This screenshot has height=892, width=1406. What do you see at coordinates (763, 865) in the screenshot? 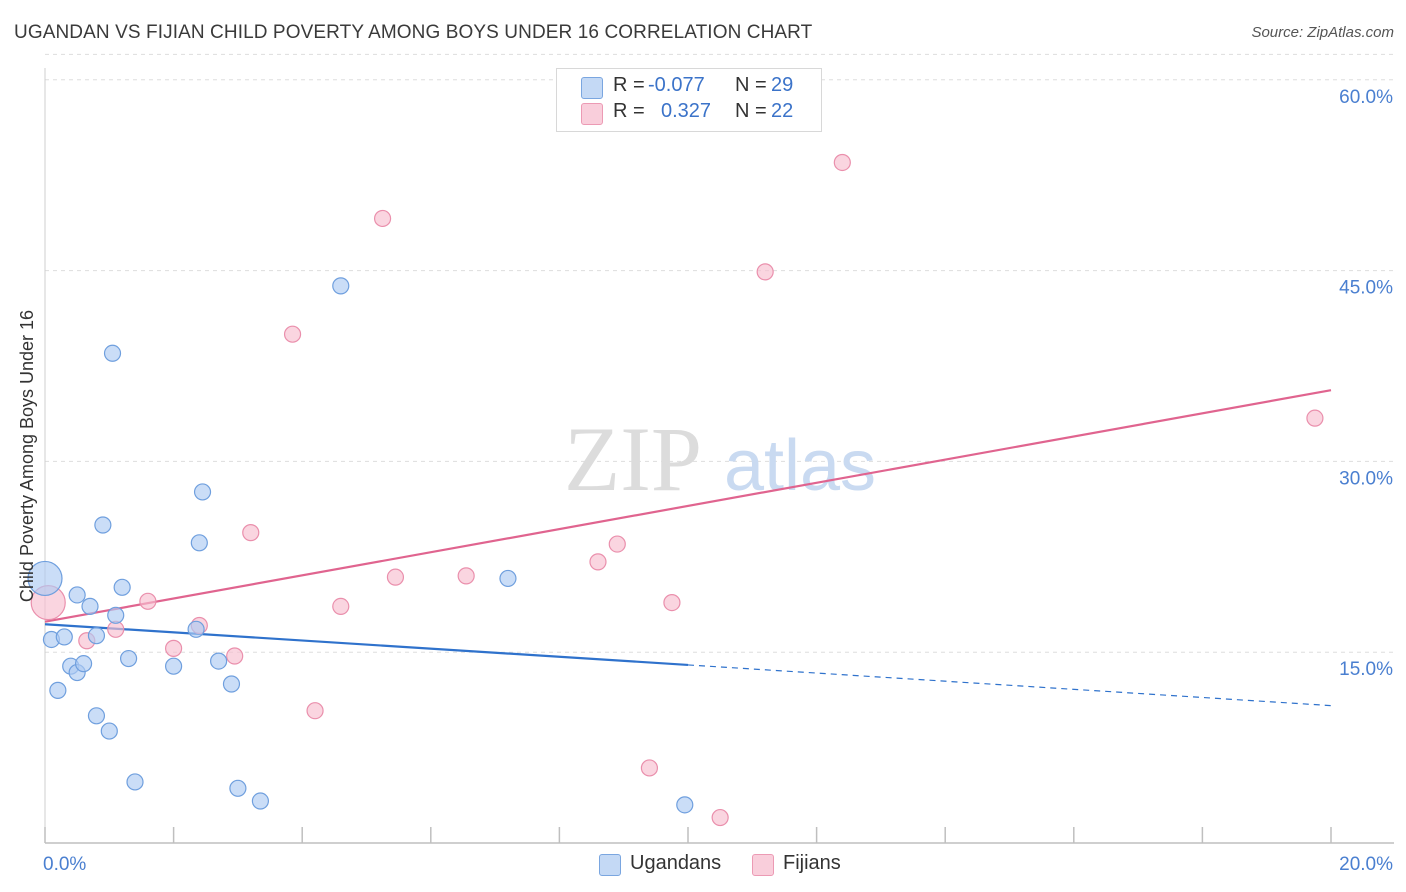
I see `series-legend-swatch-fijians` at bounding box center [763, 865].